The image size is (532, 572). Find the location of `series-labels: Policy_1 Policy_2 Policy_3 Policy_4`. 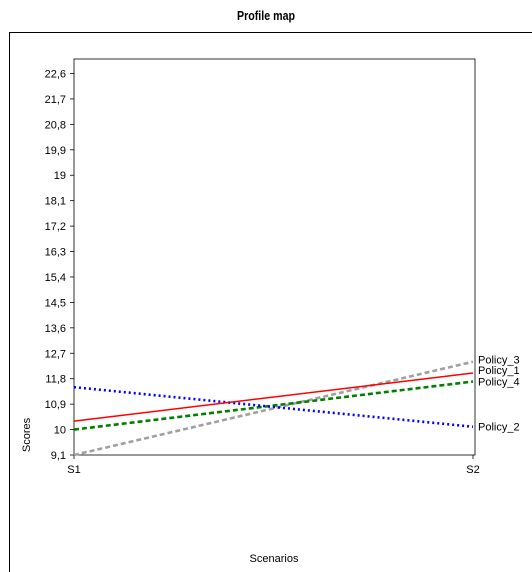

series-labels: Policy_1 Policy_2 Policy_3 Policy_4 is located at coordinates (499, 394).